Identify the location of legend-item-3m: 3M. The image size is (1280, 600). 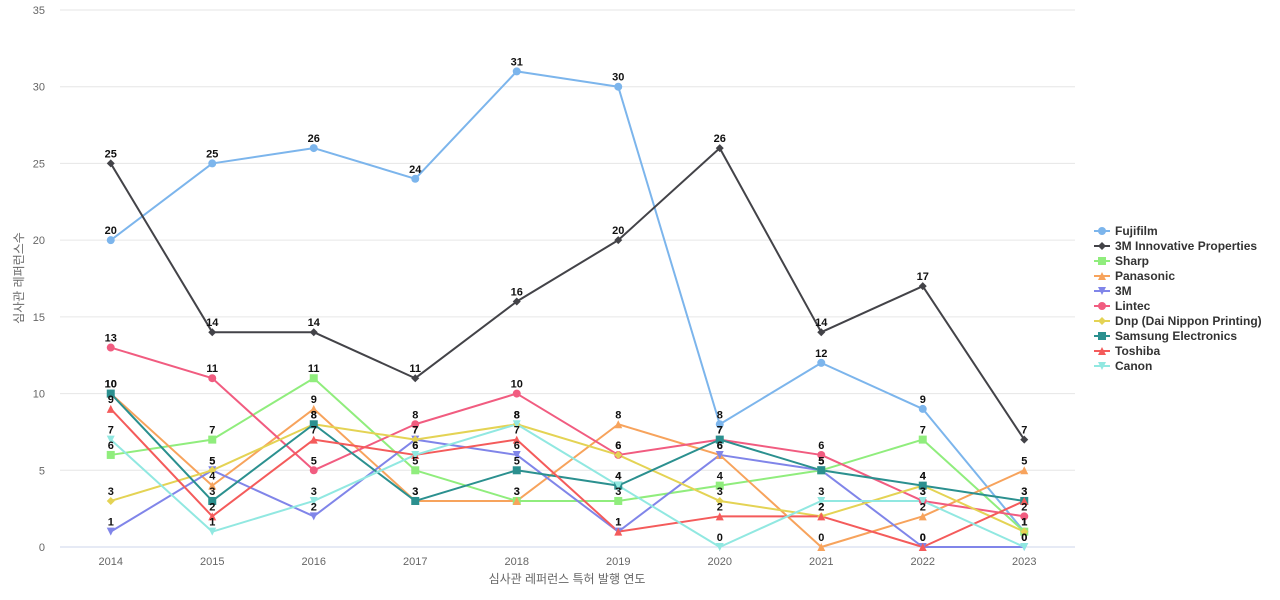
(1113, 291).